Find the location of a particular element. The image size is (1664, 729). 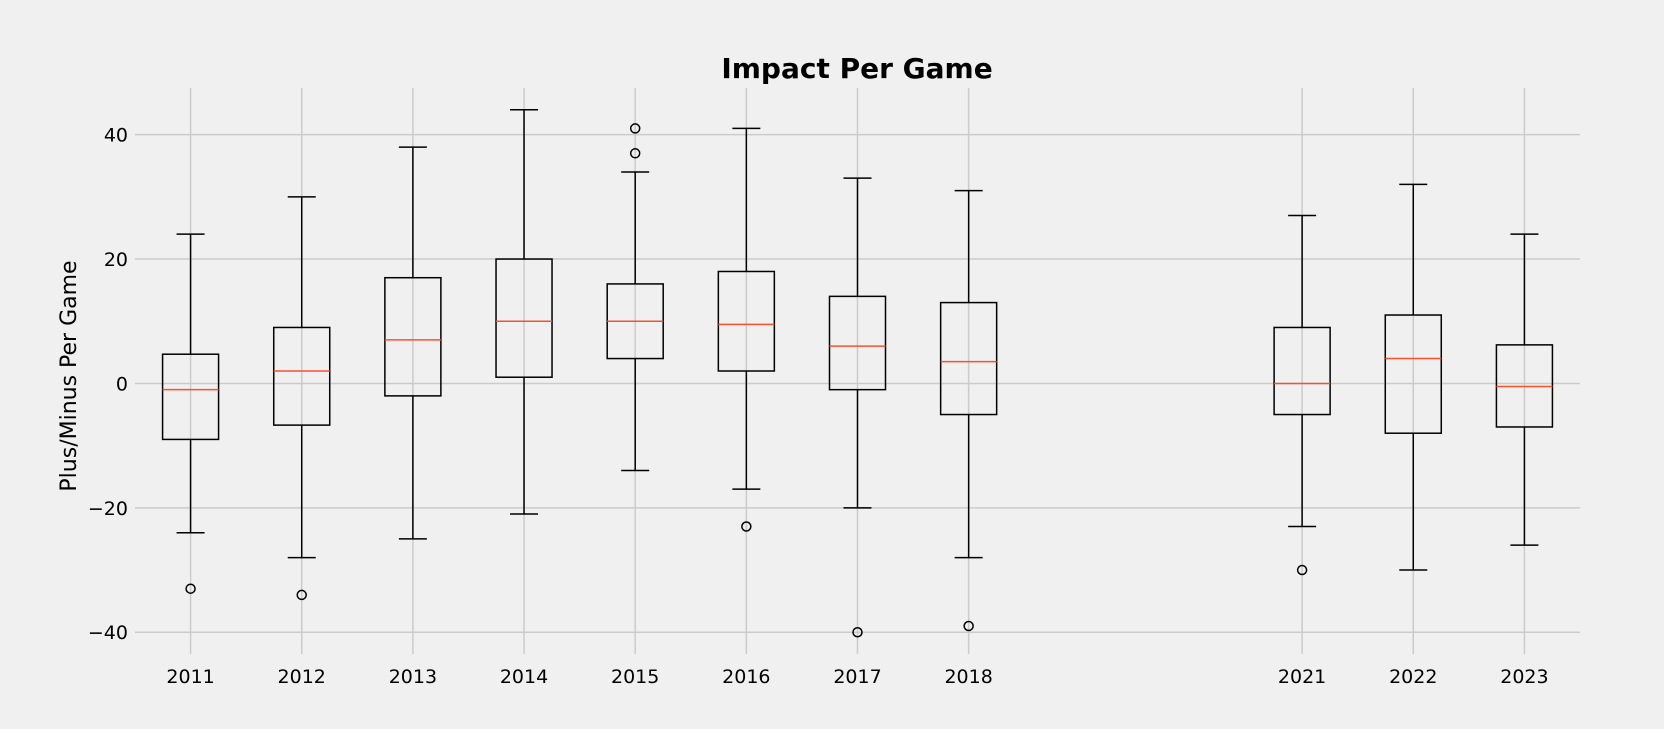

y-tick-label: 40 is located at coordinates (116, 136).